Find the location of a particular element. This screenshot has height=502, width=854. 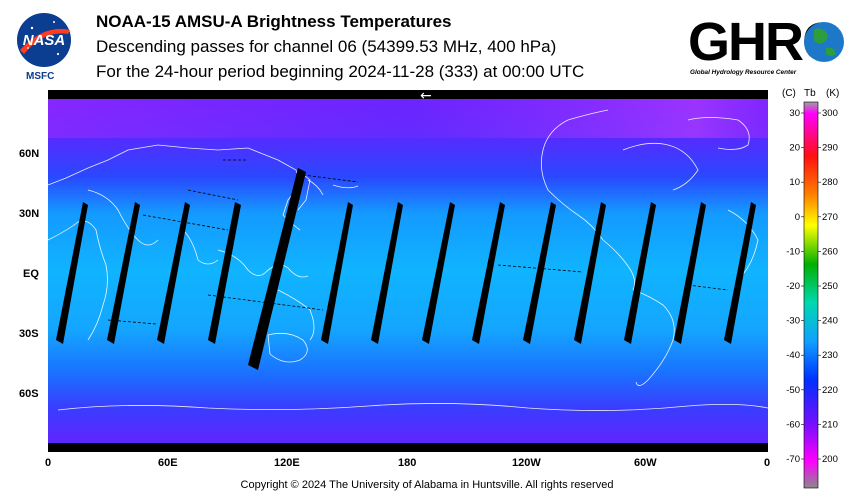

kelvin-tick-label: 230 is located at coordinates (830, 355).